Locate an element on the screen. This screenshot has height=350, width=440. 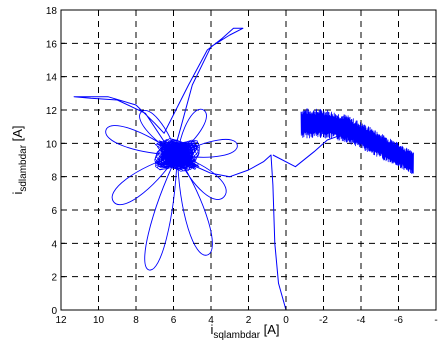
x-tick-label: 2 is located at coordinates (249, 320).